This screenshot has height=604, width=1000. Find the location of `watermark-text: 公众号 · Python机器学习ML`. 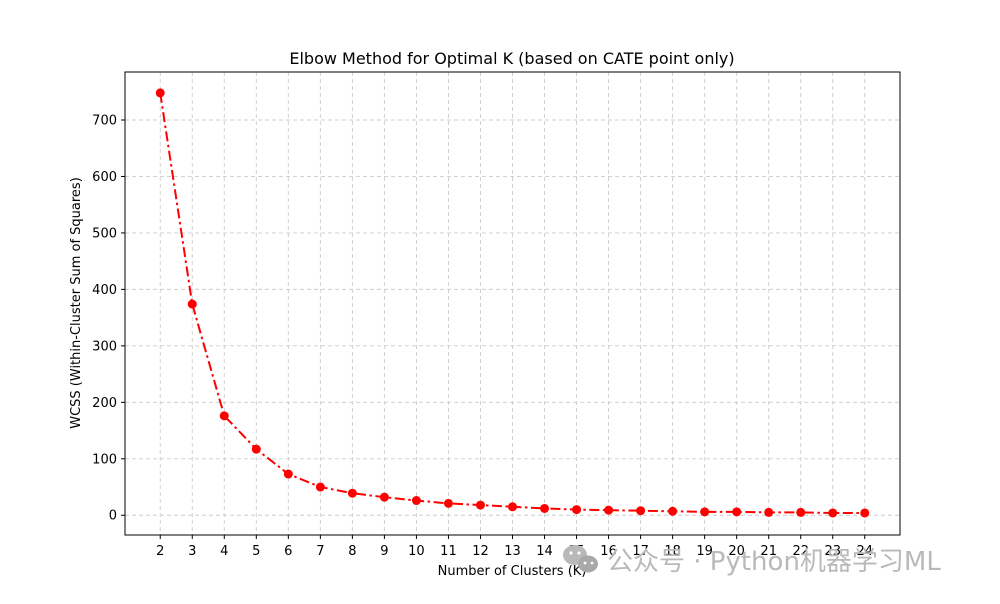

watermark-text: 公众号 · Python机器学习ML is located at coordinates (774, 562).